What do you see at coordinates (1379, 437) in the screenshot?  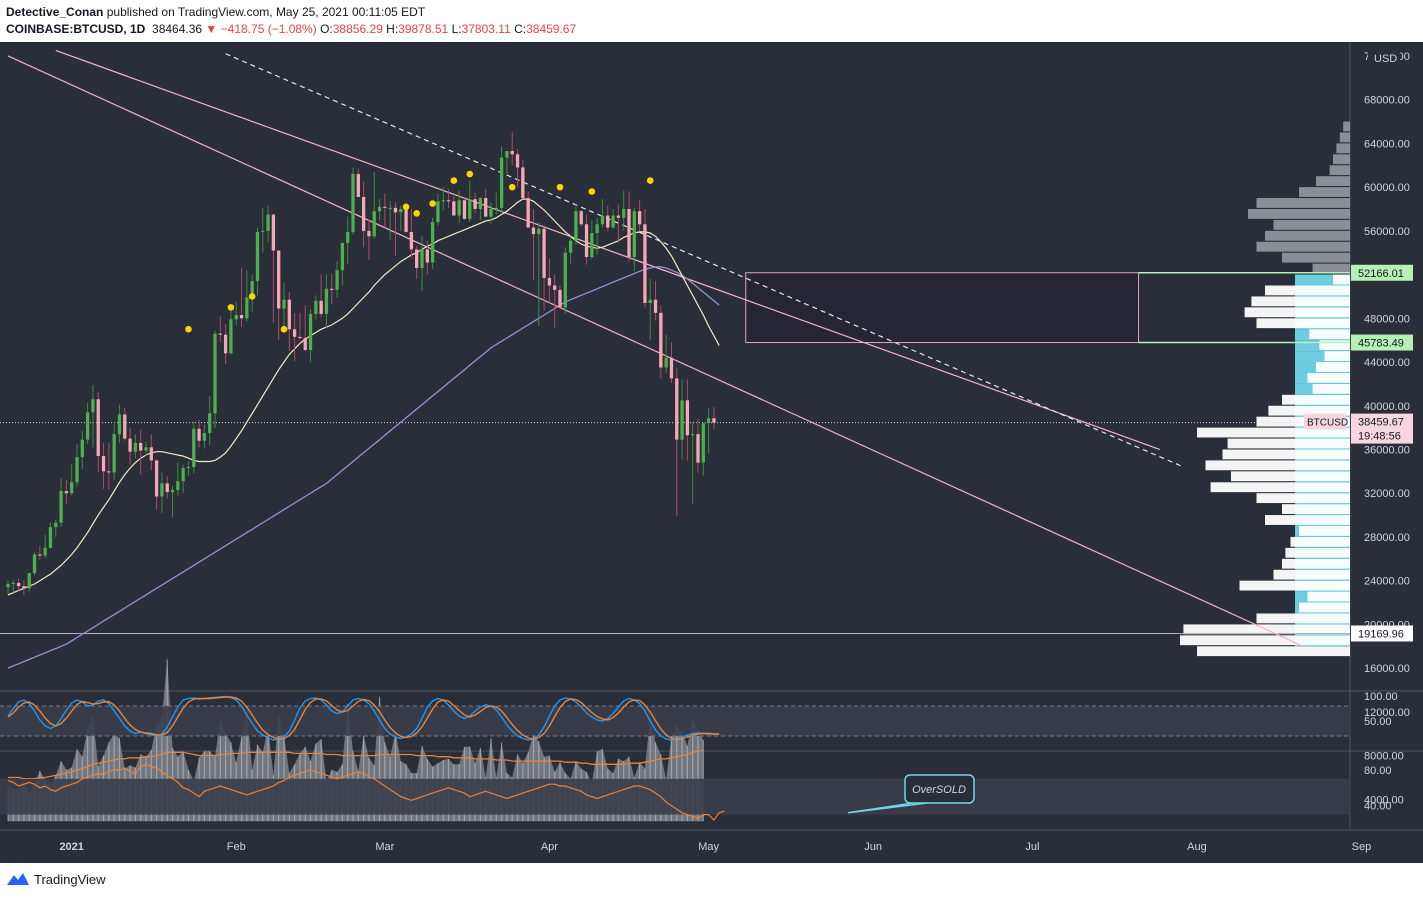 I see `bar-countdown-text: 19:48:56` at bounding box center [1379, 437].